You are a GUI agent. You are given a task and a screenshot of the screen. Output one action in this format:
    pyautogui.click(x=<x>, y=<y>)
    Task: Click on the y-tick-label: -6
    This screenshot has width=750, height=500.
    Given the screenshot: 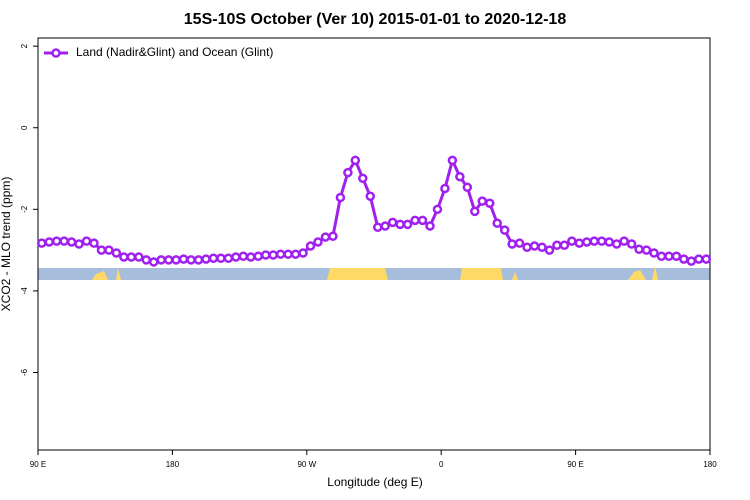 What is the action you would take?
    pyautogui.click(x=24, y=372)
    